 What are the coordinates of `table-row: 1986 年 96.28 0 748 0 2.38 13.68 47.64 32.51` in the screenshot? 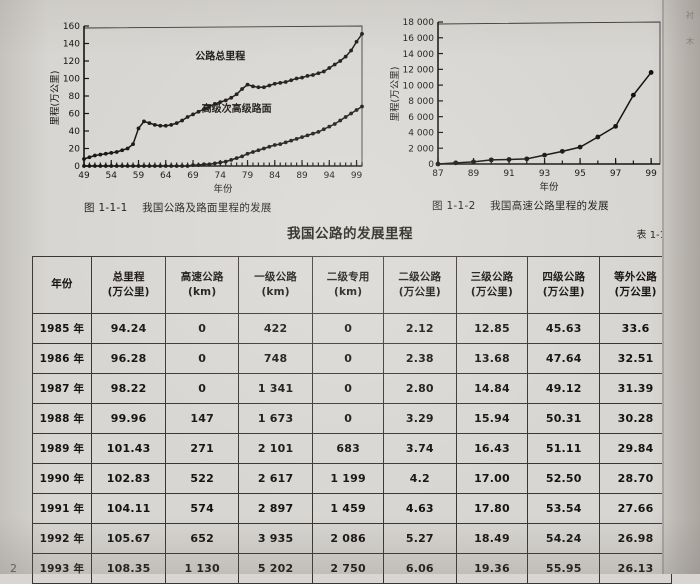 It's located at (352, 358).